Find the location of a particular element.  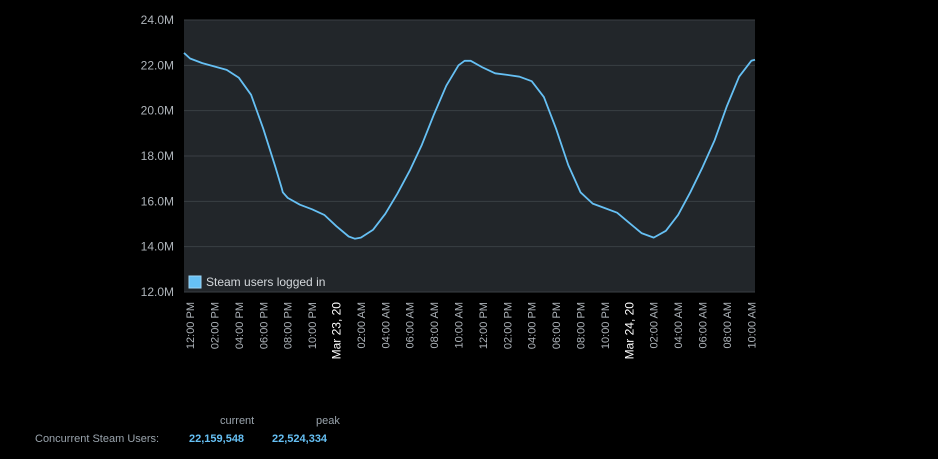

y-tick-label: 20.0M is located at coordinates (157, 111).